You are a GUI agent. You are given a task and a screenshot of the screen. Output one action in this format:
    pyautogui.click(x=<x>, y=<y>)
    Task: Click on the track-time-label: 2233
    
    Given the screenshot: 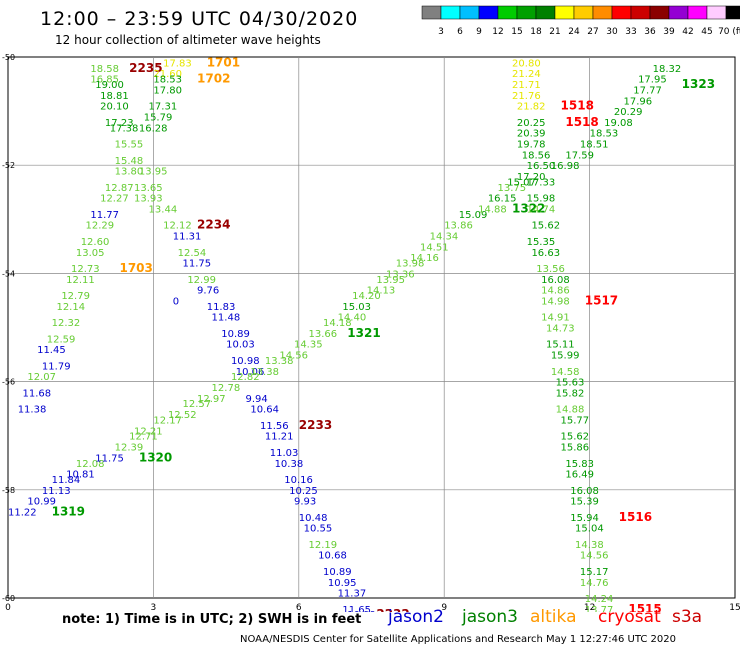 What is the action you would take?
    pyautogui.click(x=315, y=425)
    